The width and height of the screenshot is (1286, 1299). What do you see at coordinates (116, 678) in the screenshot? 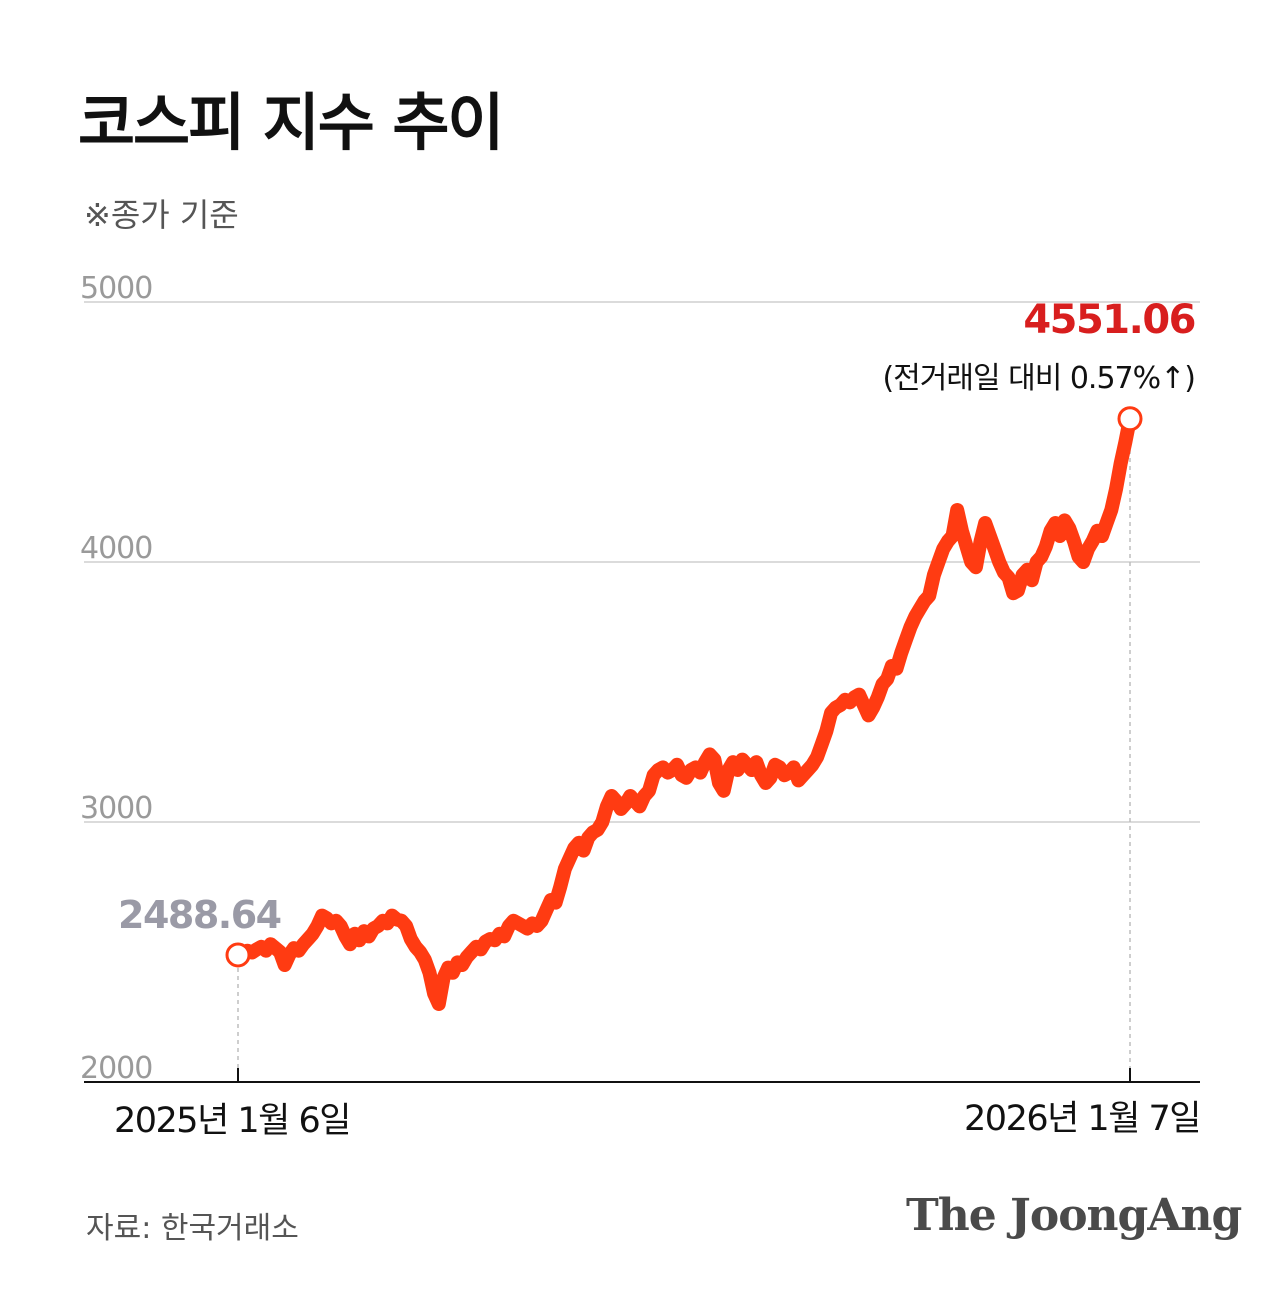
I see `y-tick-labels: 5000 4000 3000 2000` at bounding box center [116, 678].